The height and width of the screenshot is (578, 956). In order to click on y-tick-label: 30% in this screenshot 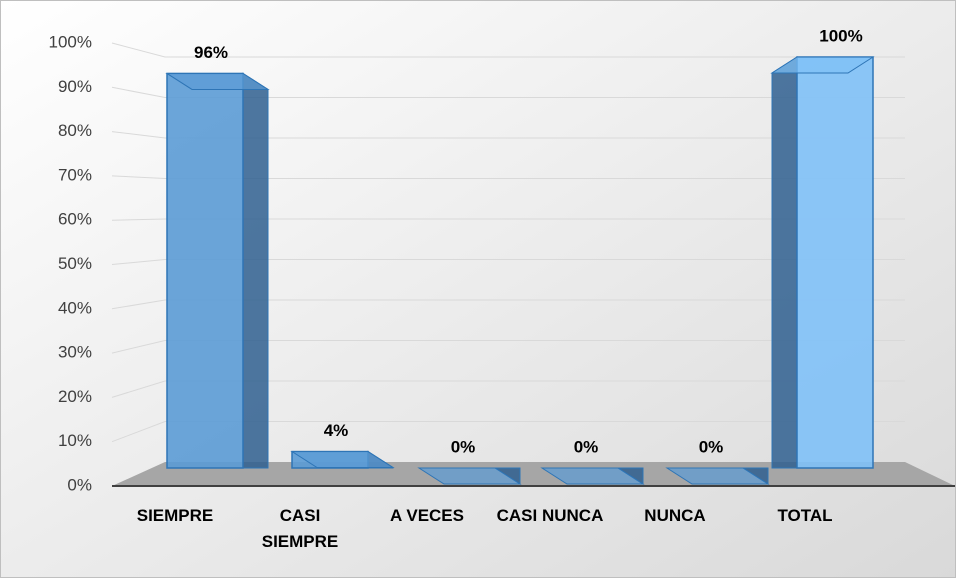, I will do `click(75, 352)`.